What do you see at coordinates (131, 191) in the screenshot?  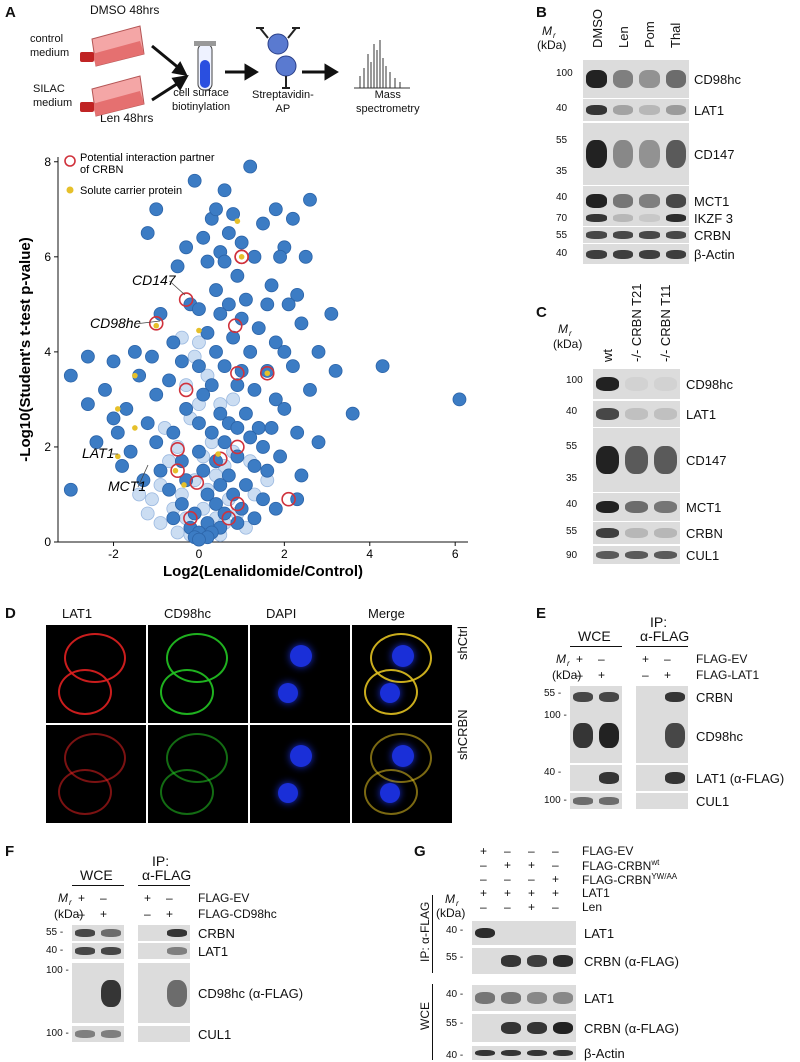 I see `legend-entry: Solute carrier protein` at bounding box center [131, 191].